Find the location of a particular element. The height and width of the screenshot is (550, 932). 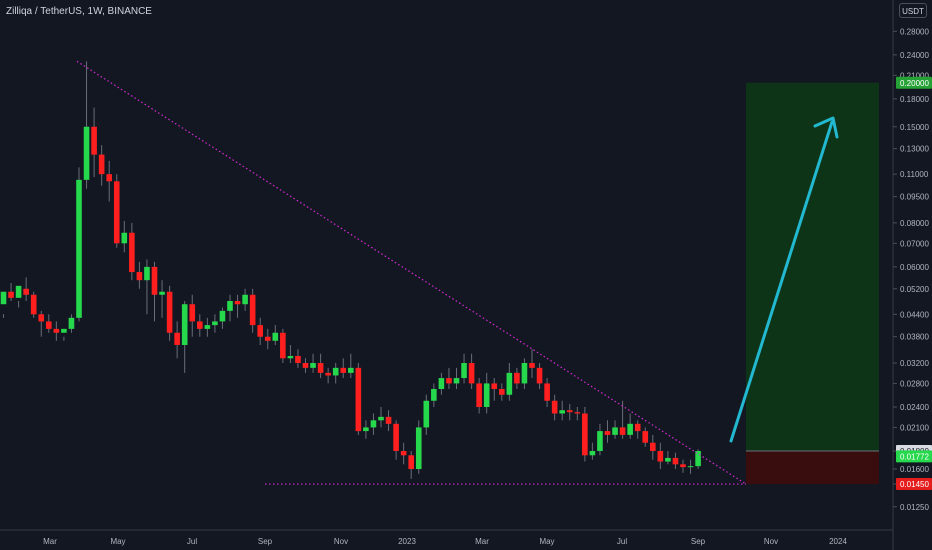

price-tick-label: 0.18000 is located at coordinates (914, 99).